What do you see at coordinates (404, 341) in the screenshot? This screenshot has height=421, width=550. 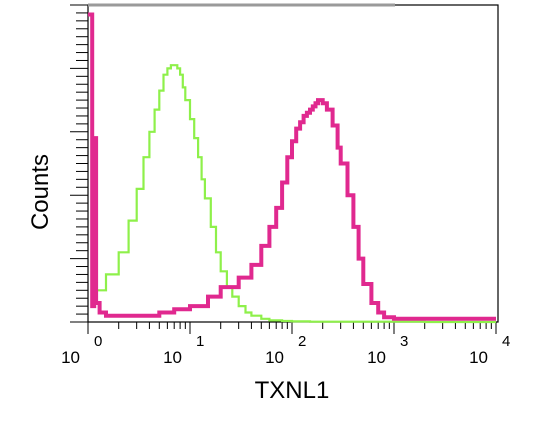 I see `x-tick-label-exponent: 3` at bounding box center [404, 341].